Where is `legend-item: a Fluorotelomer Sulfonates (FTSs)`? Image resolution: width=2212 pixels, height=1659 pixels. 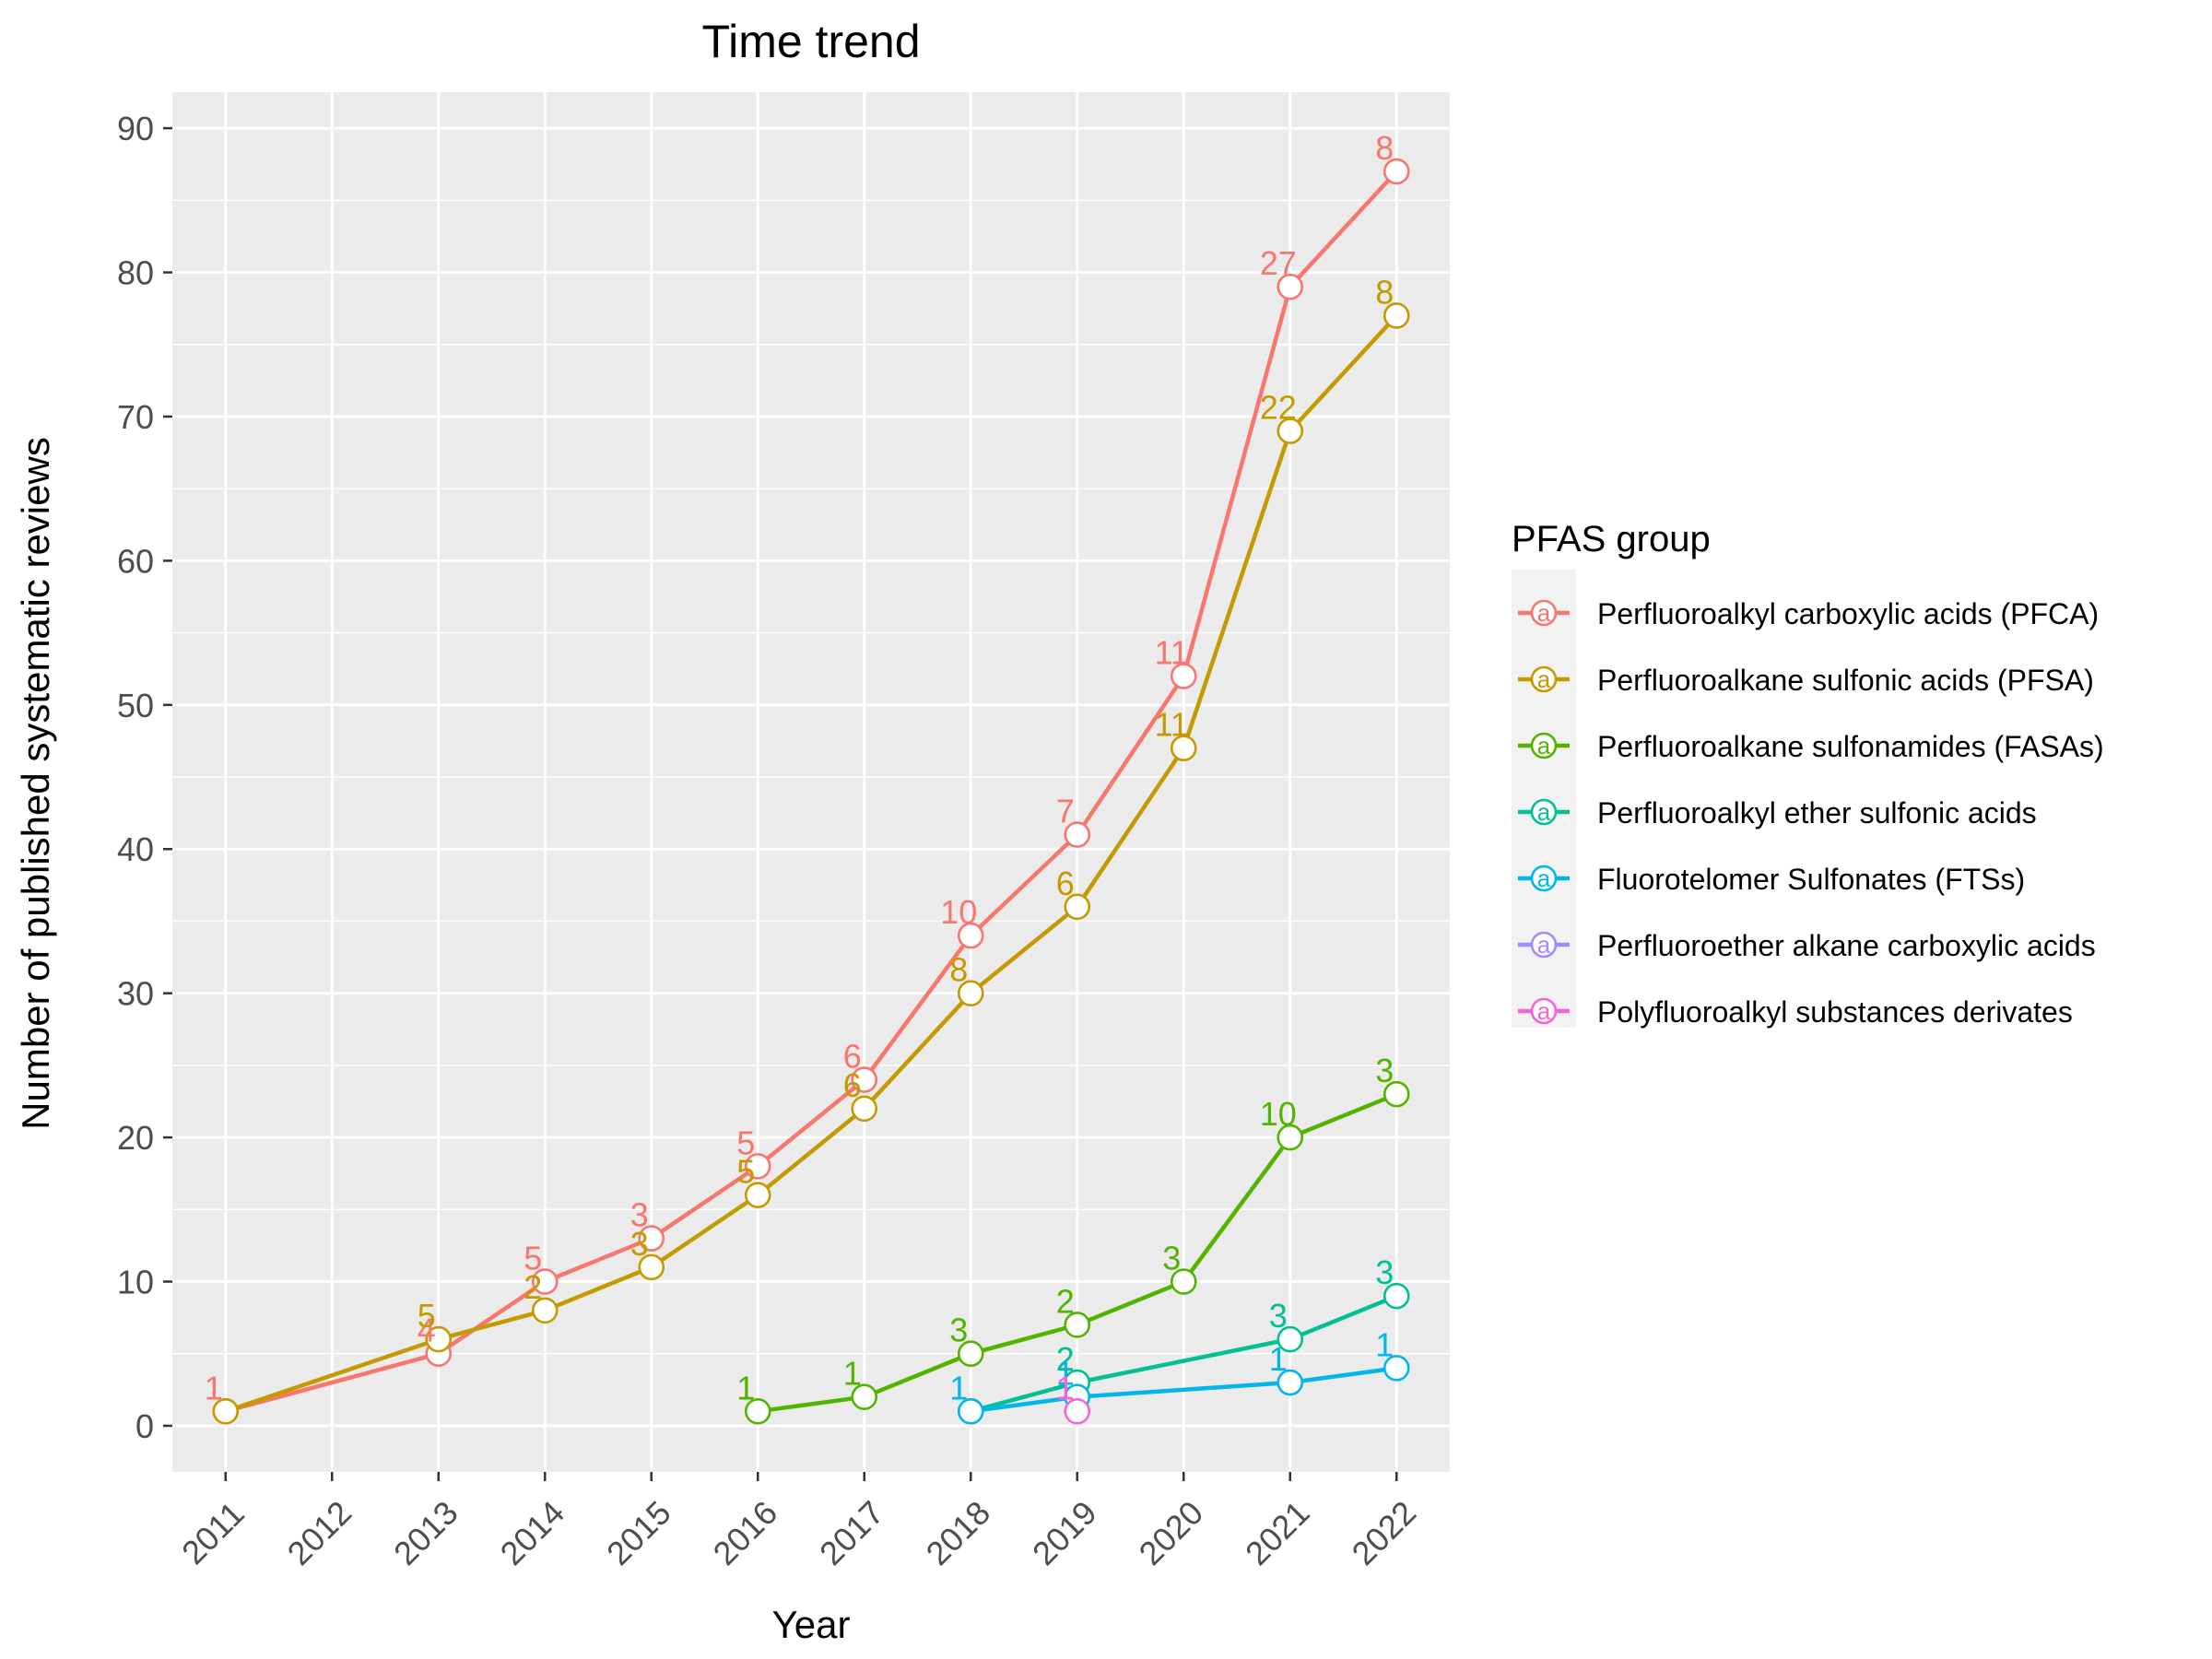 legend-item: a Fluorotelomer Sulfonates (FTSs) is located at coordinates (1771, 879).